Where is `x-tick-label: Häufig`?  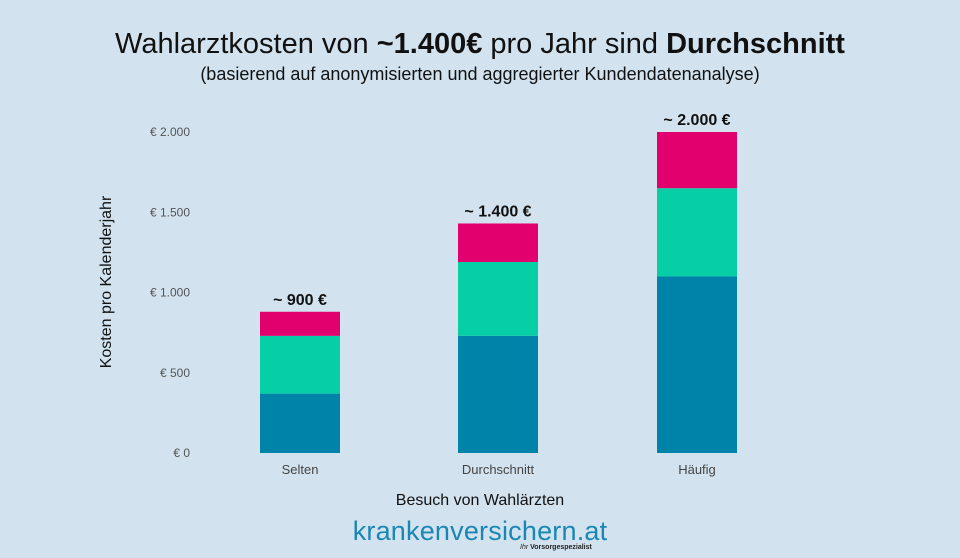 x-tick-label: Häufig is located at coordinates (697, 469).